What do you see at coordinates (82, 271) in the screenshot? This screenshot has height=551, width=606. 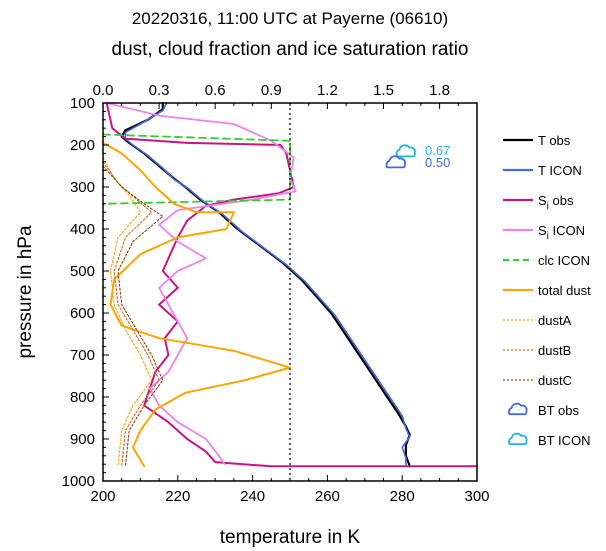 I see `y-tick-label: 500` at bounding box center [82, 271].